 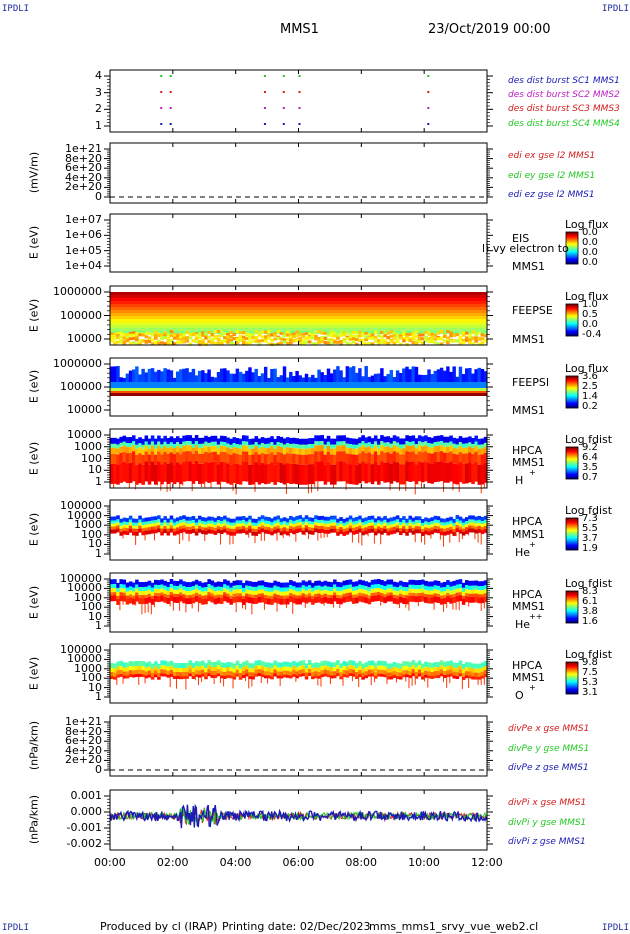 I want to click on ytick-label: -0.002, so click(x=84, y=843).